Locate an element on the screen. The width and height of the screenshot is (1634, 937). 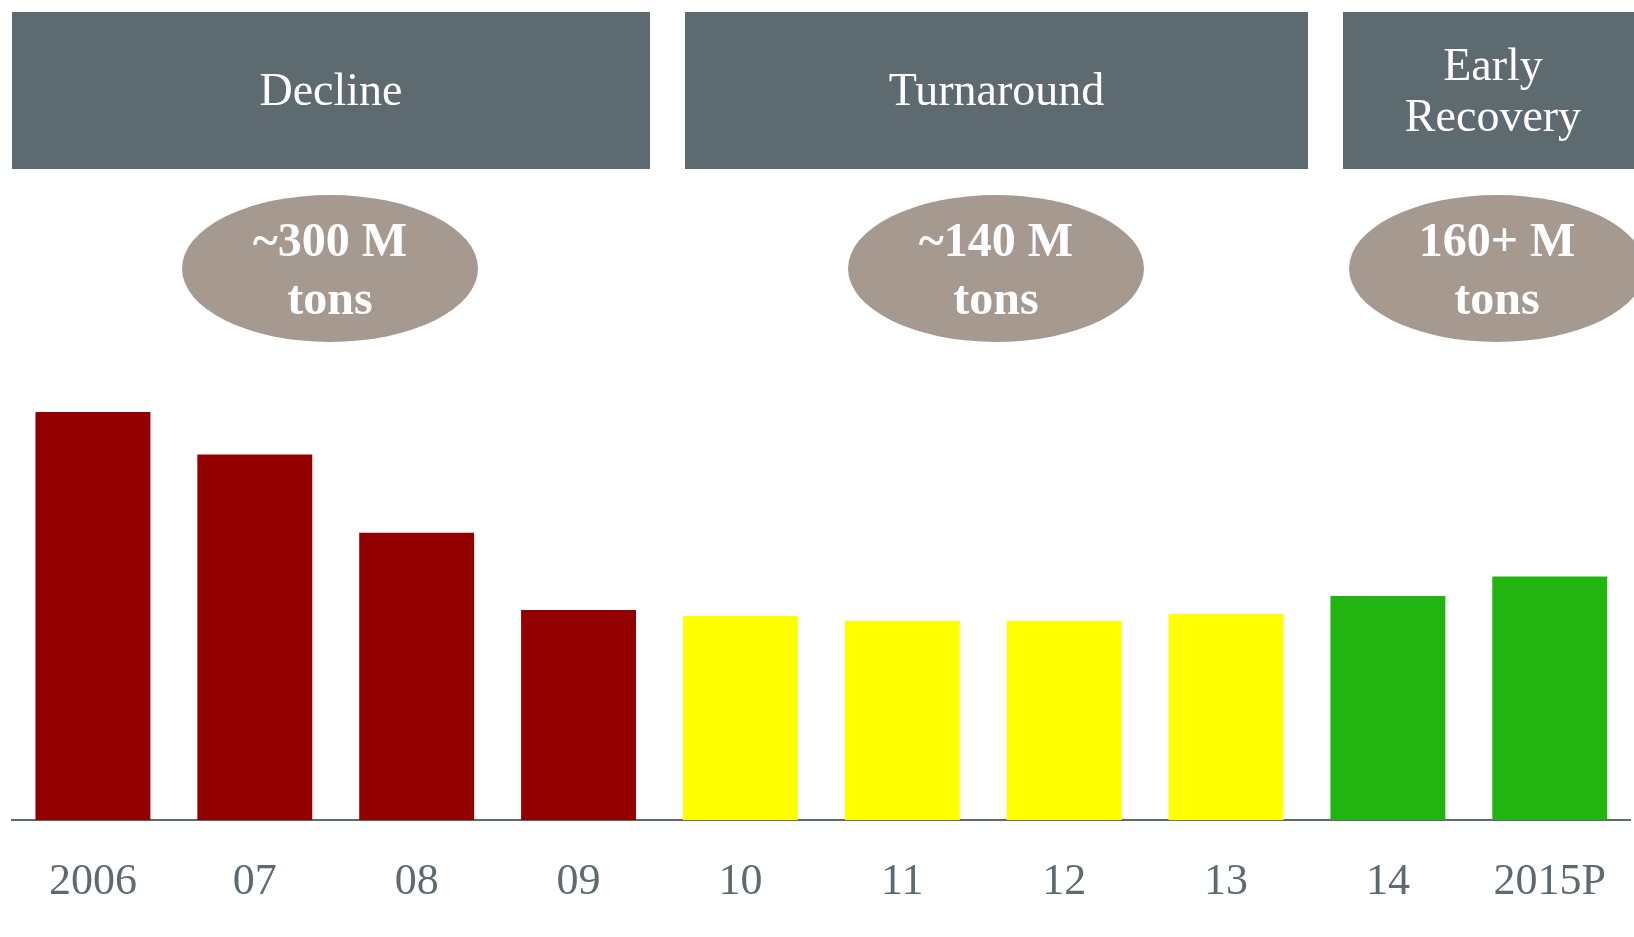
x-tick-label: 12 is located at coordinates (1064, 880).